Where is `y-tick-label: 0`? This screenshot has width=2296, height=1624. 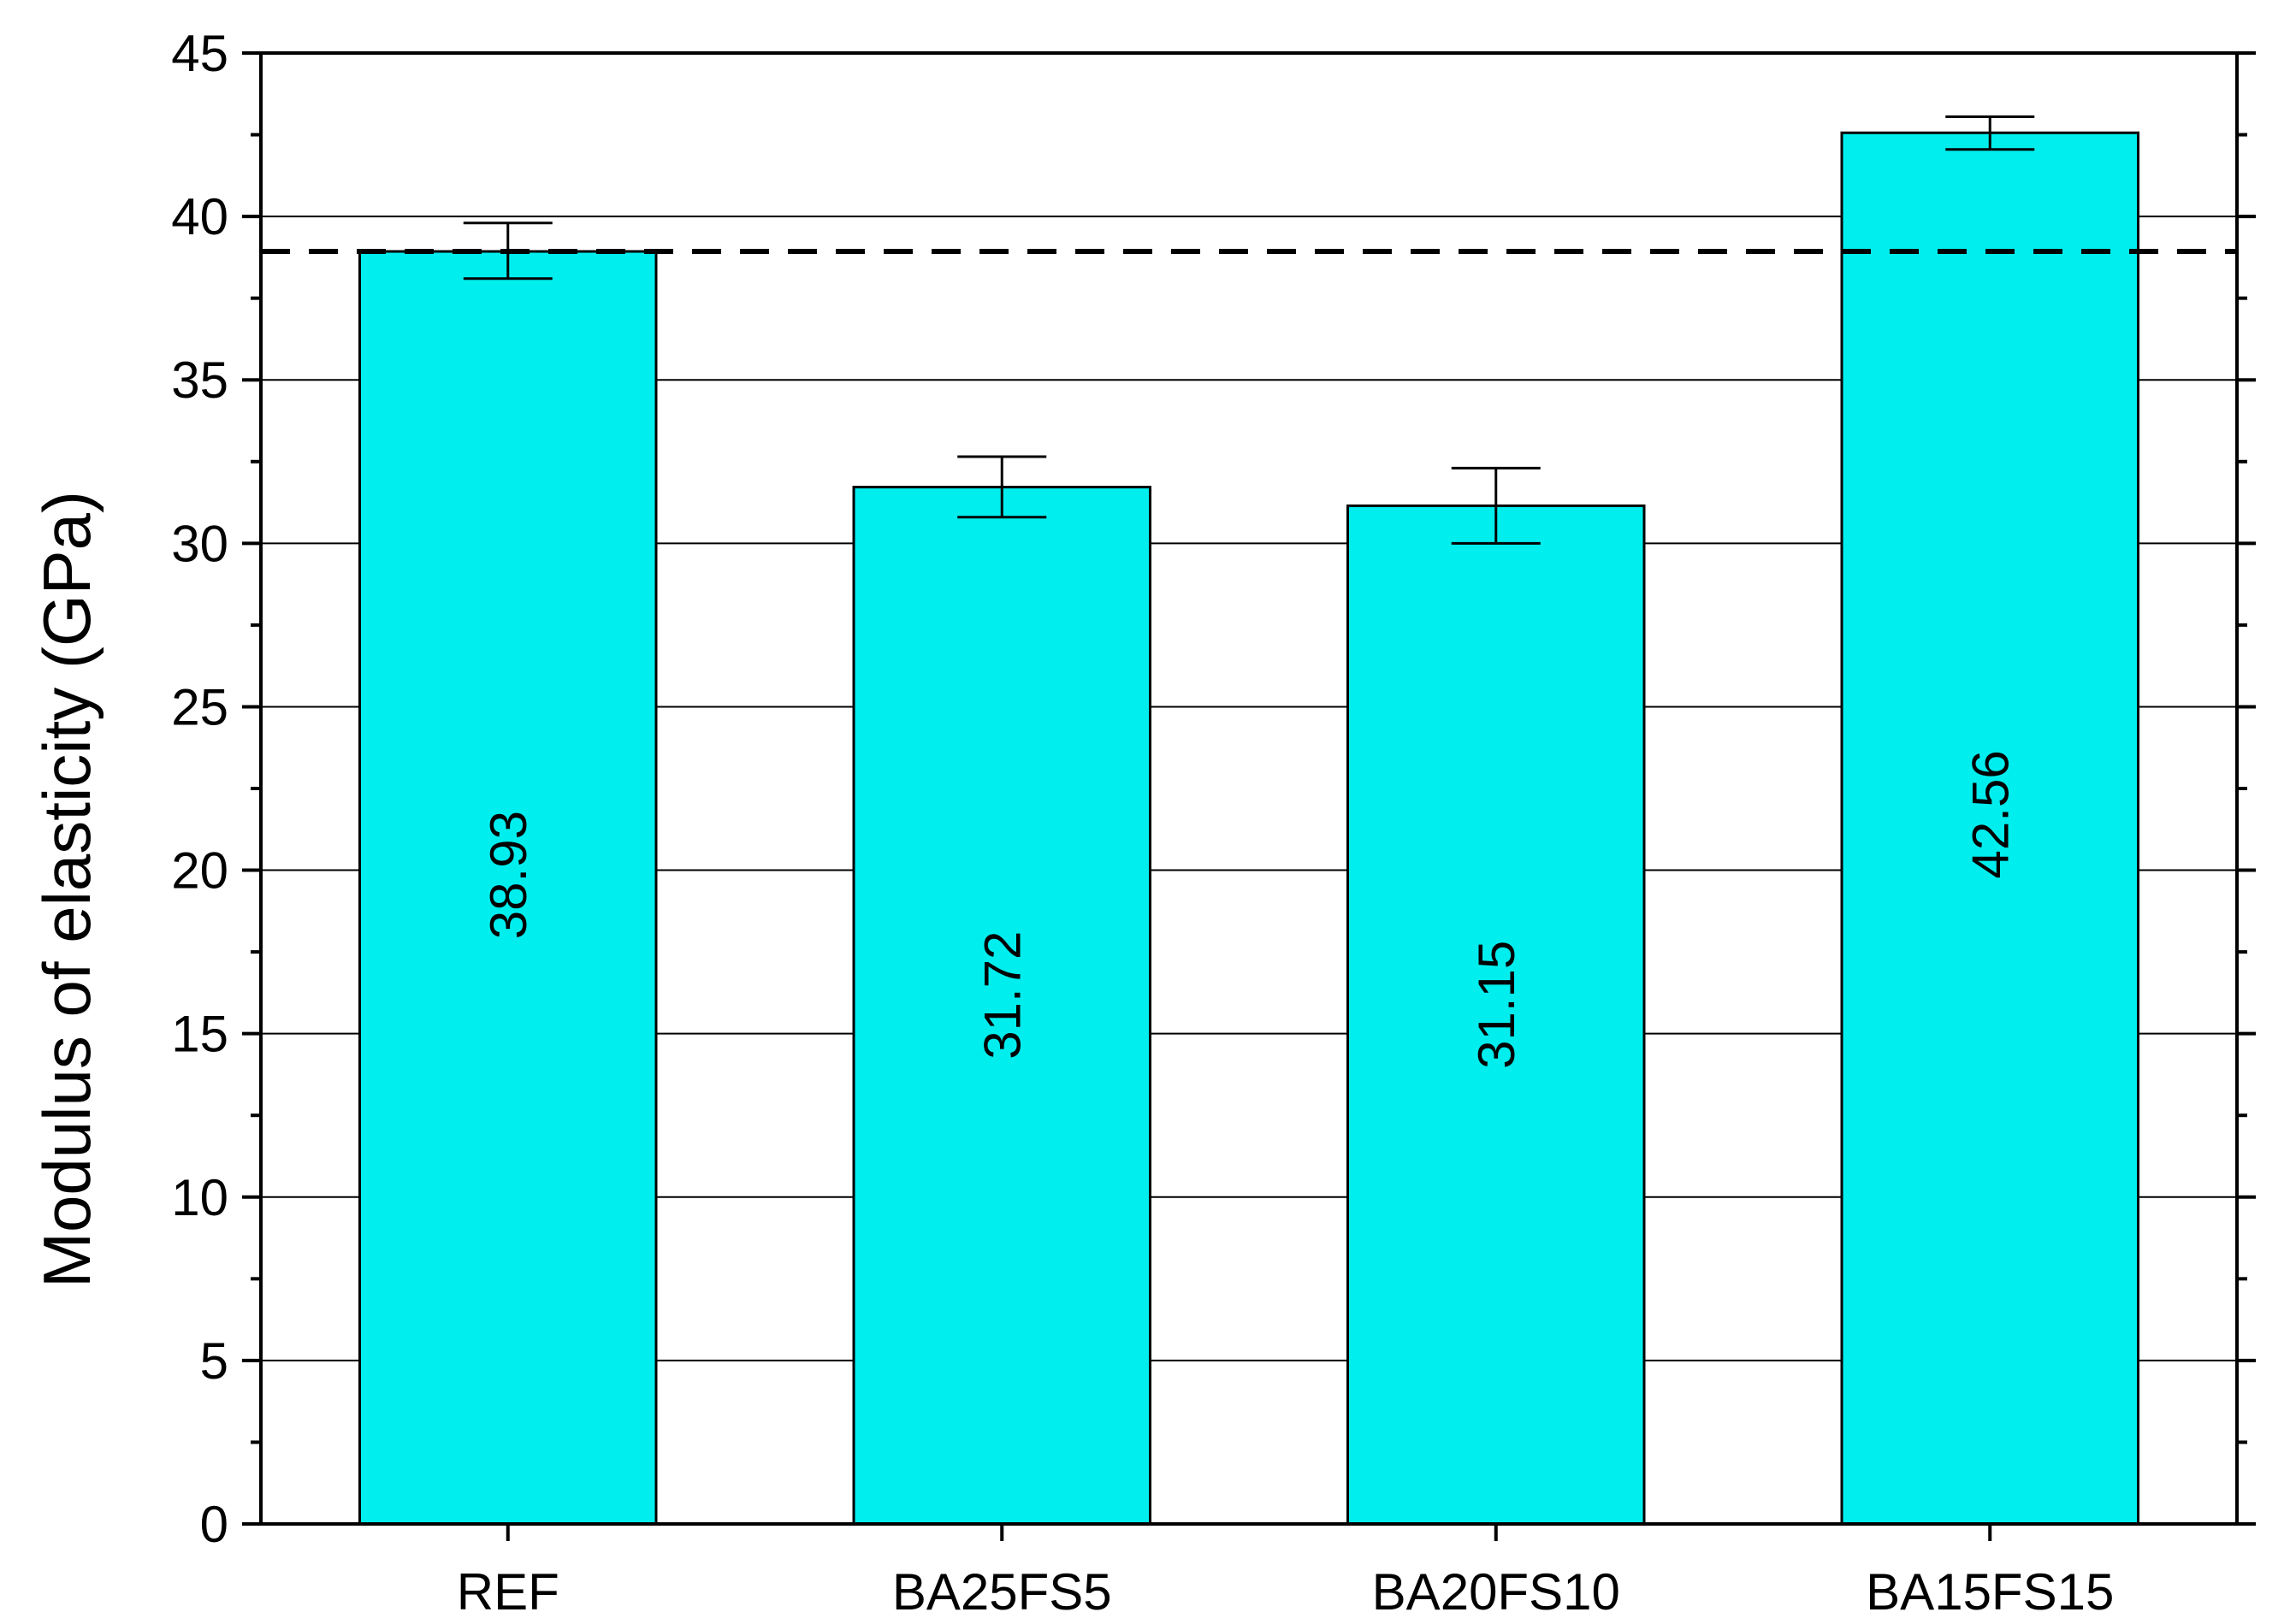
y-tick-label: 0 is located at coordinates (214, 1524).